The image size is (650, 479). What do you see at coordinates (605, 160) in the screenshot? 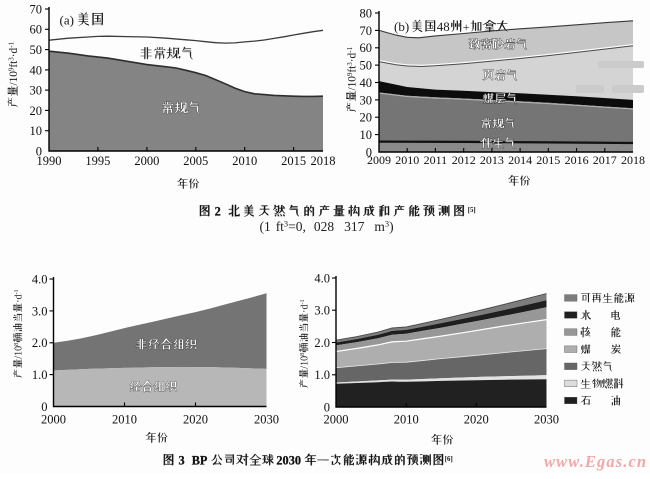
I see `svg-text: 2017` at bounding box center [605, 160].